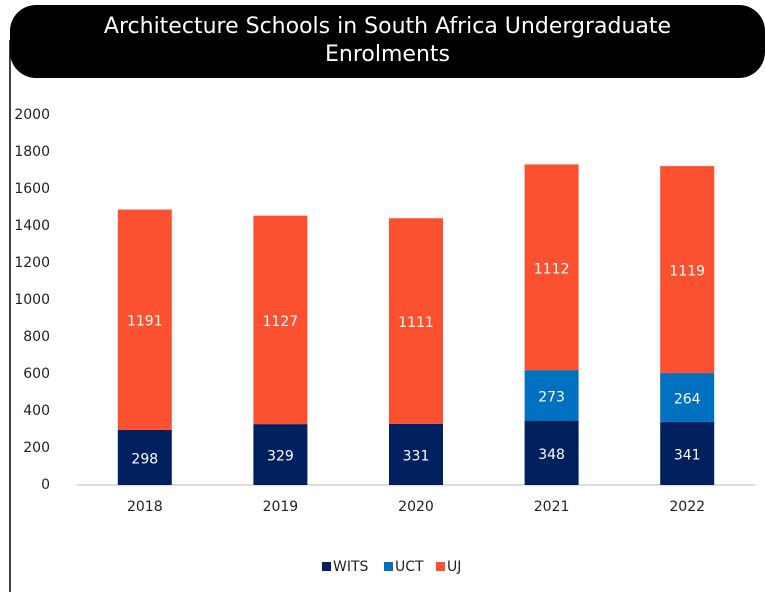 The height and width of the screenshot is (592, 765). I want to click on x-tick-label: 2022, so click(687, 507).